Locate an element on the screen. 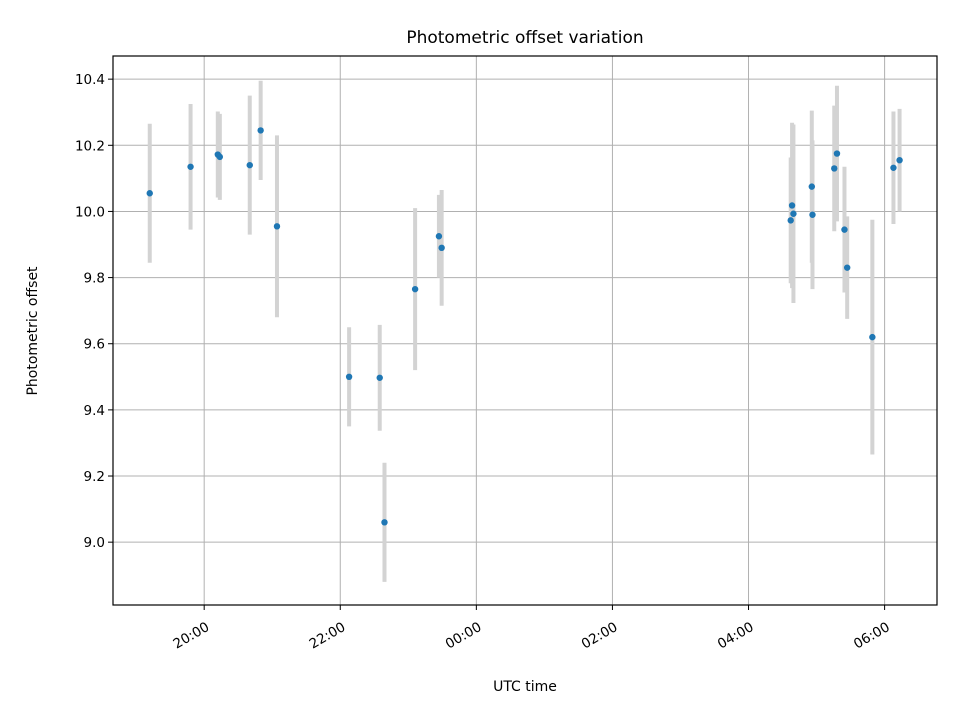  y-tick-label: 9.8 is located at coordinates (94, 279).